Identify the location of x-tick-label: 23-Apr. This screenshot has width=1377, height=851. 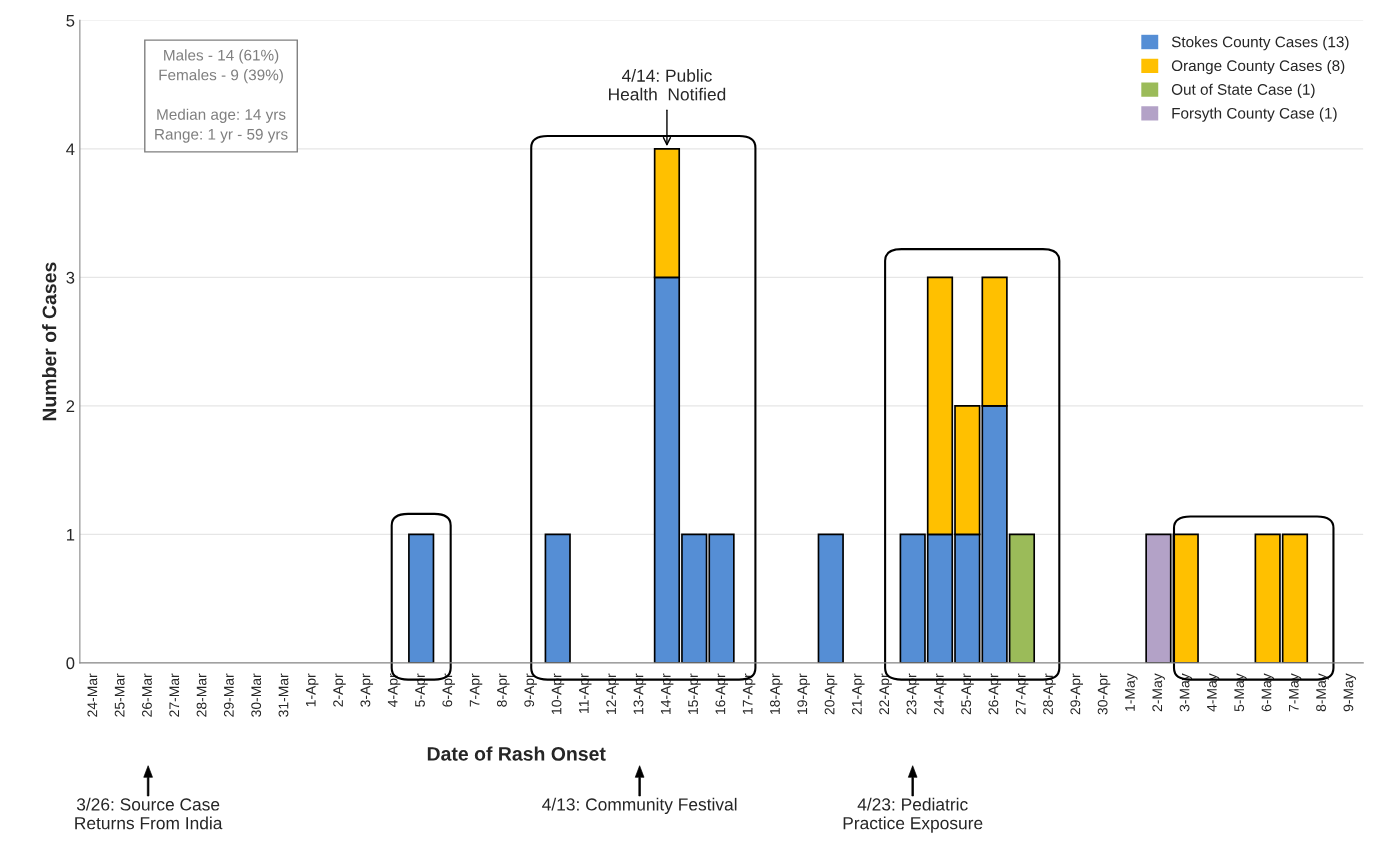
(913, 694).